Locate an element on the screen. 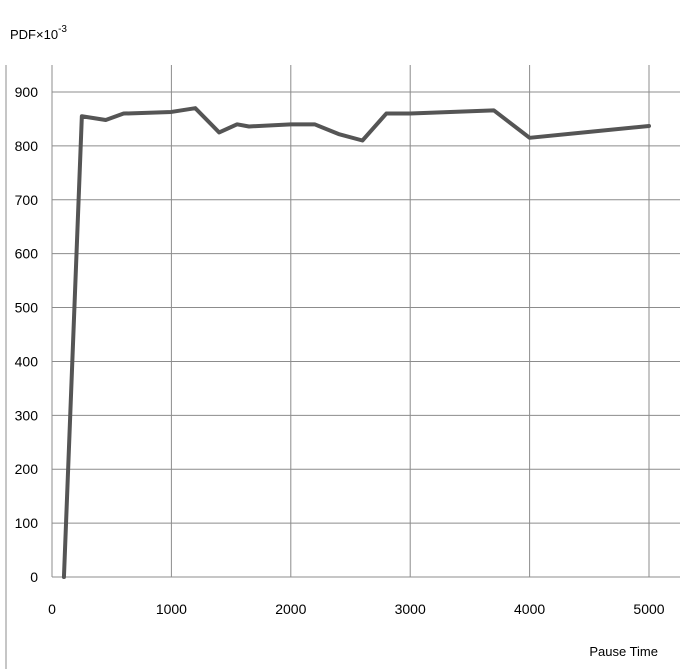 The image size is (680, 669). x-axis-label: Pause Time is located at coordinates (623, 651).